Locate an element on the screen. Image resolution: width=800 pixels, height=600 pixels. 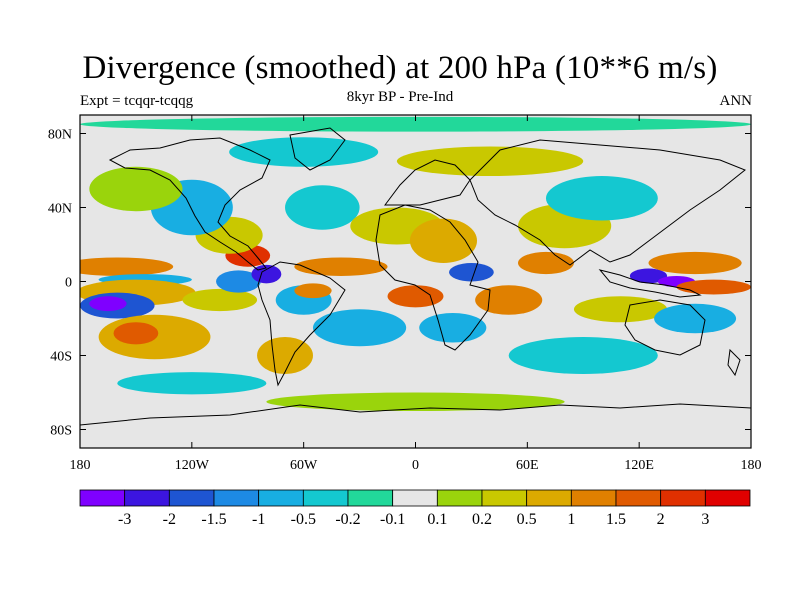
lon-tick-label: 60W is located at coordinates (304, 465).